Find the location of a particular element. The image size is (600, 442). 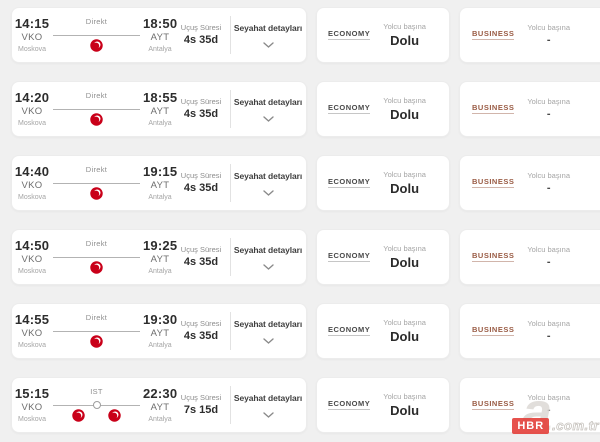

arrival-time: 22:30 is located at coordinates (160, 394).